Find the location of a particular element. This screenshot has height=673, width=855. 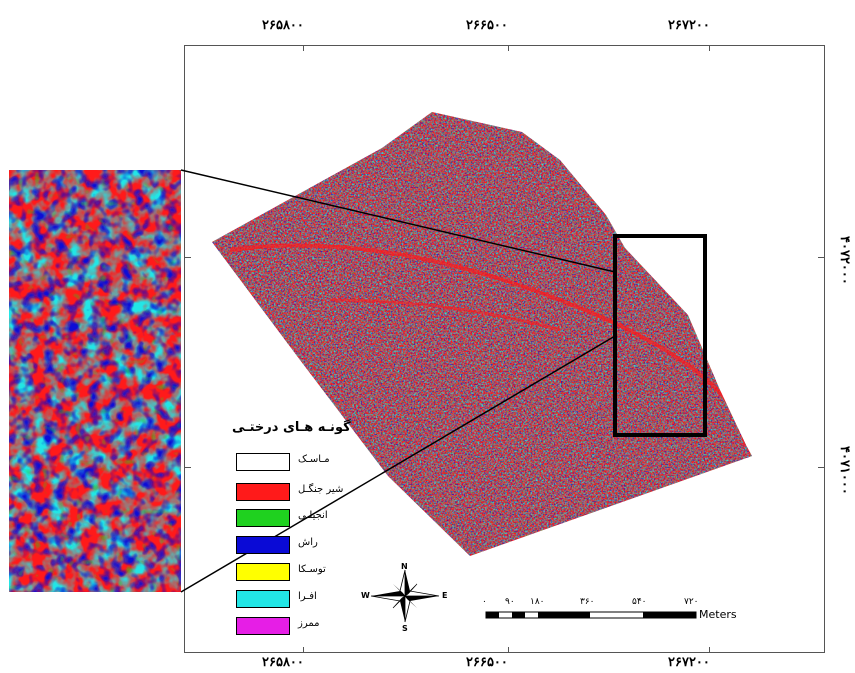

bottom-coord-2: ۲۶۶۵۰۰ is located at coordinates (487, 662).